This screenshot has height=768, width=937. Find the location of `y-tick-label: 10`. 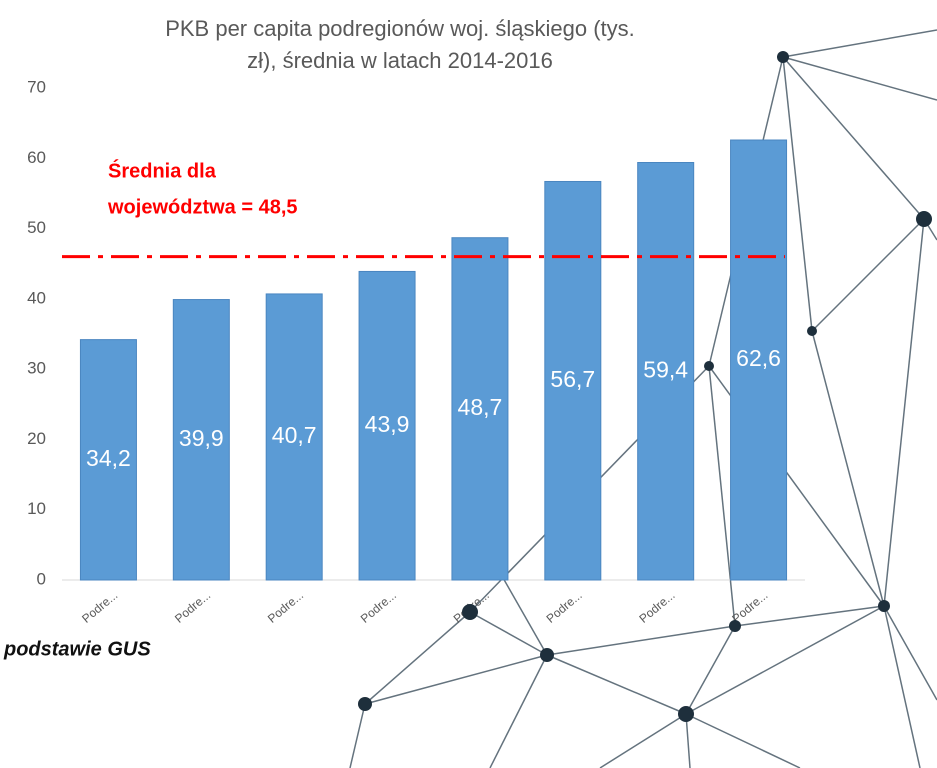

y-tick-label: 10 is located at coordinates (36, 508).